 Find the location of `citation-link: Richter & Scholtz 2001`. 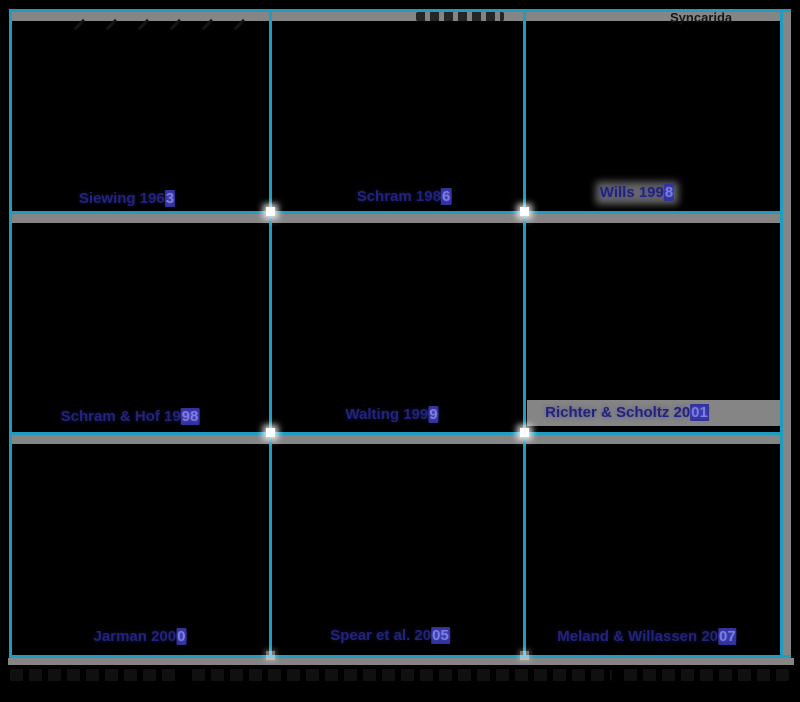

citation-link: Richter & Scholtz 2001 is located at coordinates (627, 412).